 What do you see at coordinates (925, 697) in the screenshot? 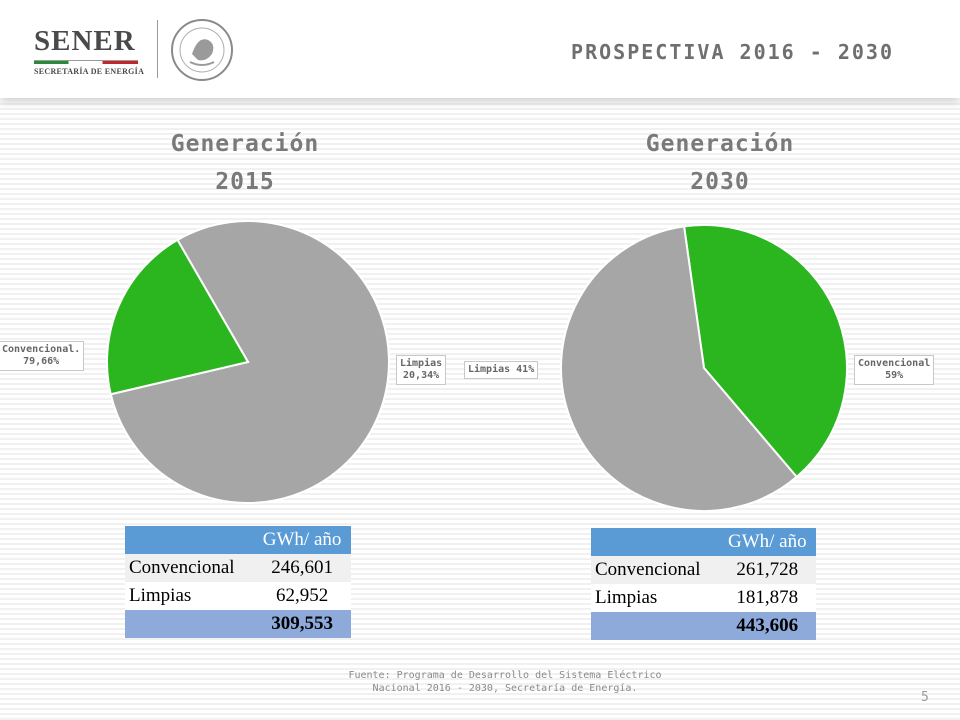
I see `page-number: 5` at bounding box center [925, 697].